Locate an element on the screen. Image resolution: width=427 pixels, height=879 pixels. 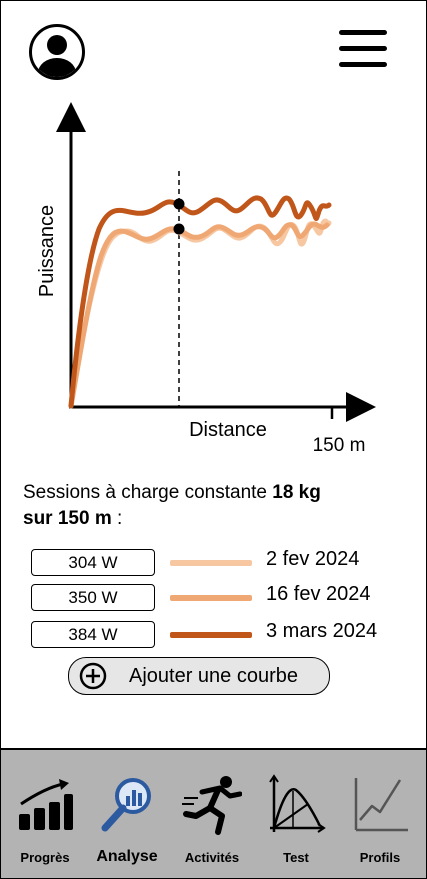
legend-date-label: 16 fev 2024 is located at coordinates (318, 594).